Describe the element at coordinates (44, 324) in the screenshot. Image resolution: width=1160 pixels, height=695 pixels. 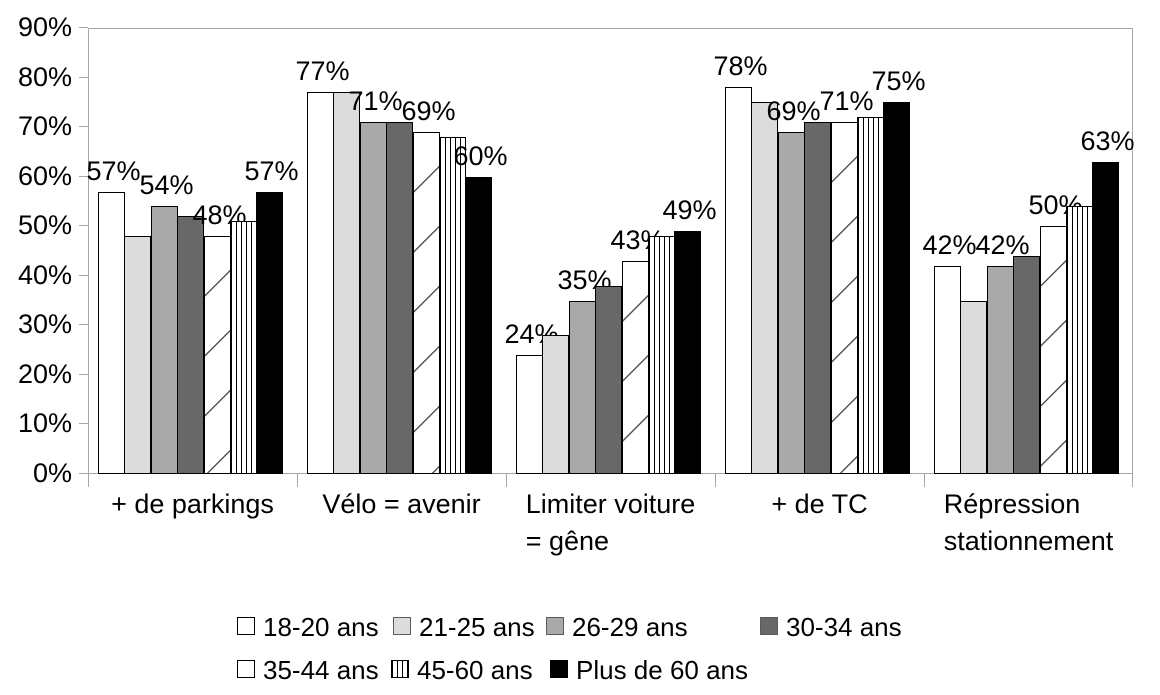
I see `y-tick-label: 30%` at that location.